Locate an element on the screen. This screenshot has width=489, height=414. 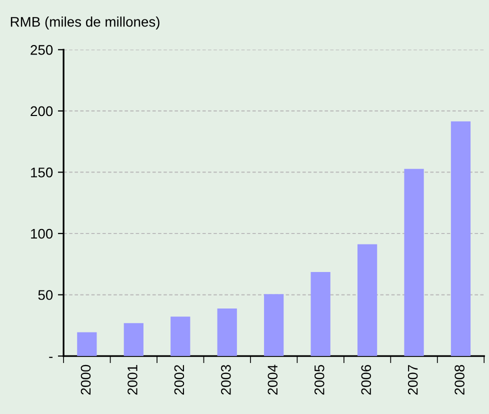
x-tick-label: 2006 is located at coordinates (366, 379).